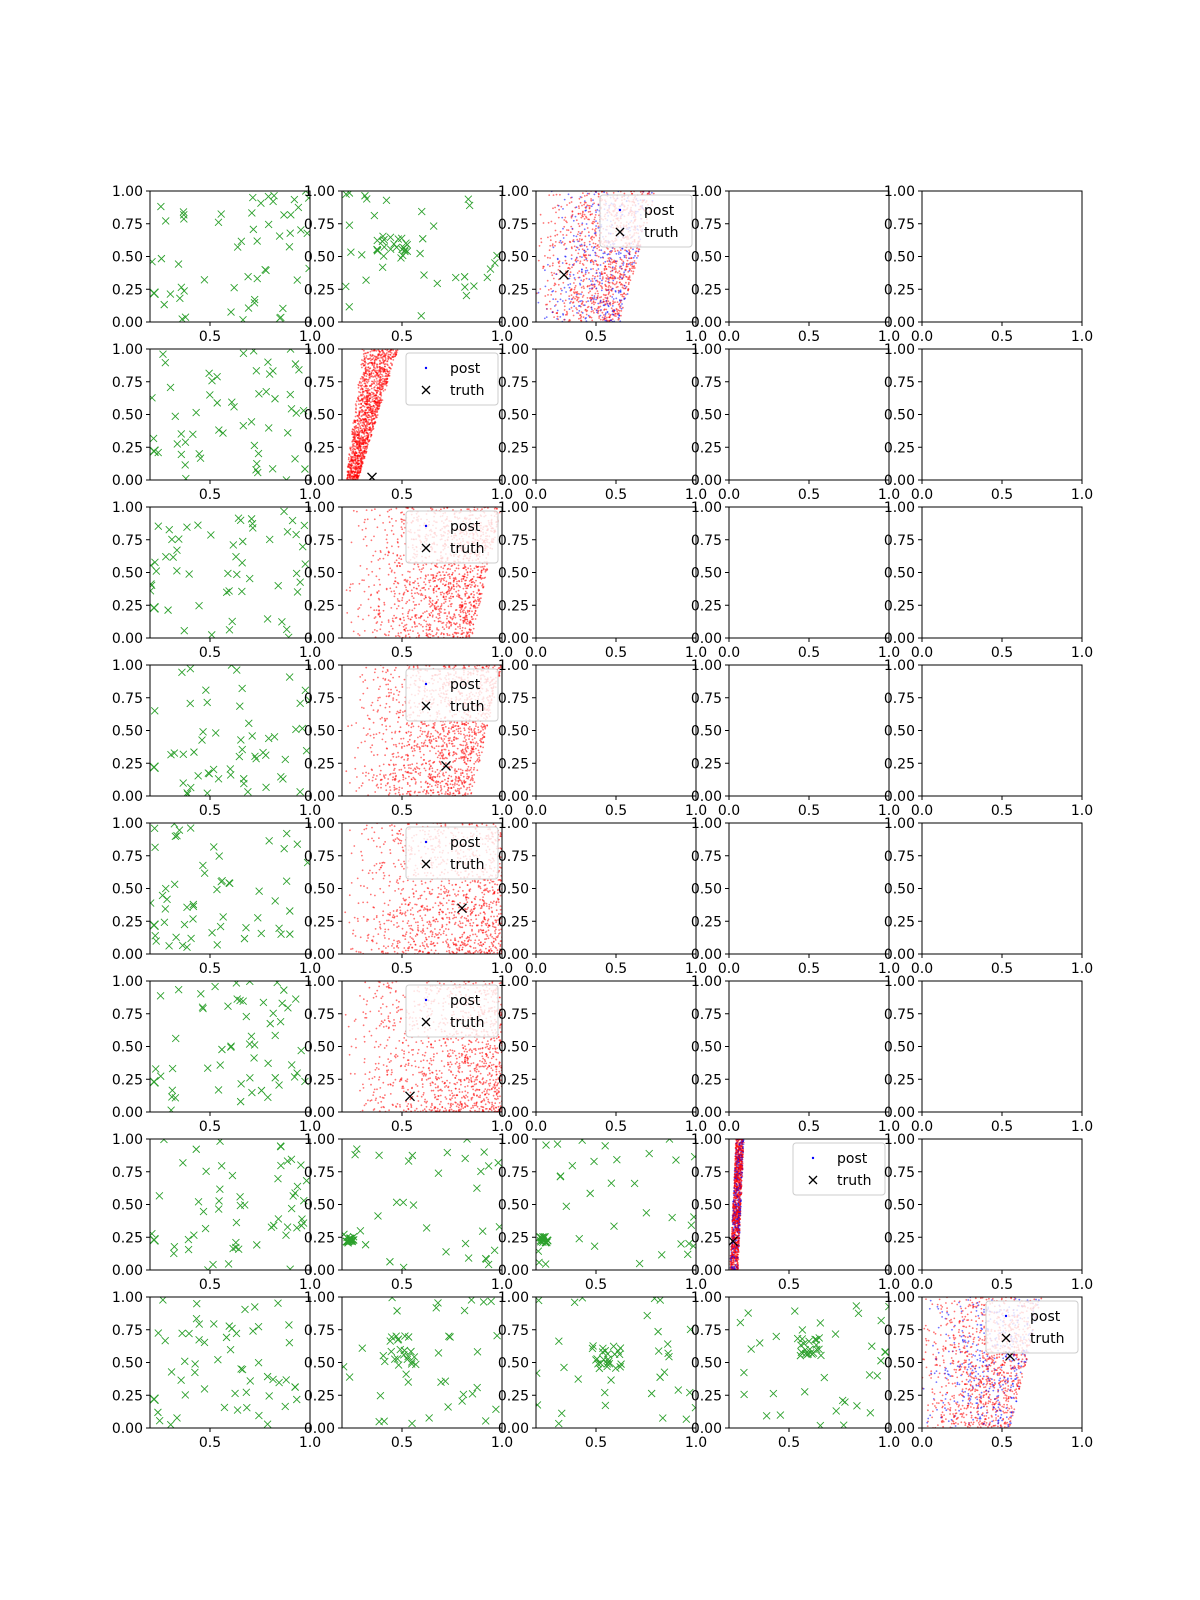 The height and width of the screenshot is (1600, 1200). What do you see at coordinates (452, 537) in the screenshot?
I see `legend-box` at bounding box center [452, 537].